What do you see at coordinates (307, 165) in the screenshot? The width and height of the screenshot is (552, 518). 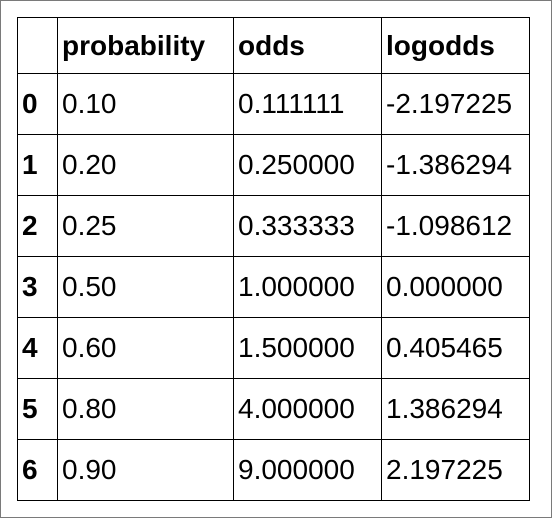 I see `odds-cell: 0.250000` at bounding box center [307, 165].